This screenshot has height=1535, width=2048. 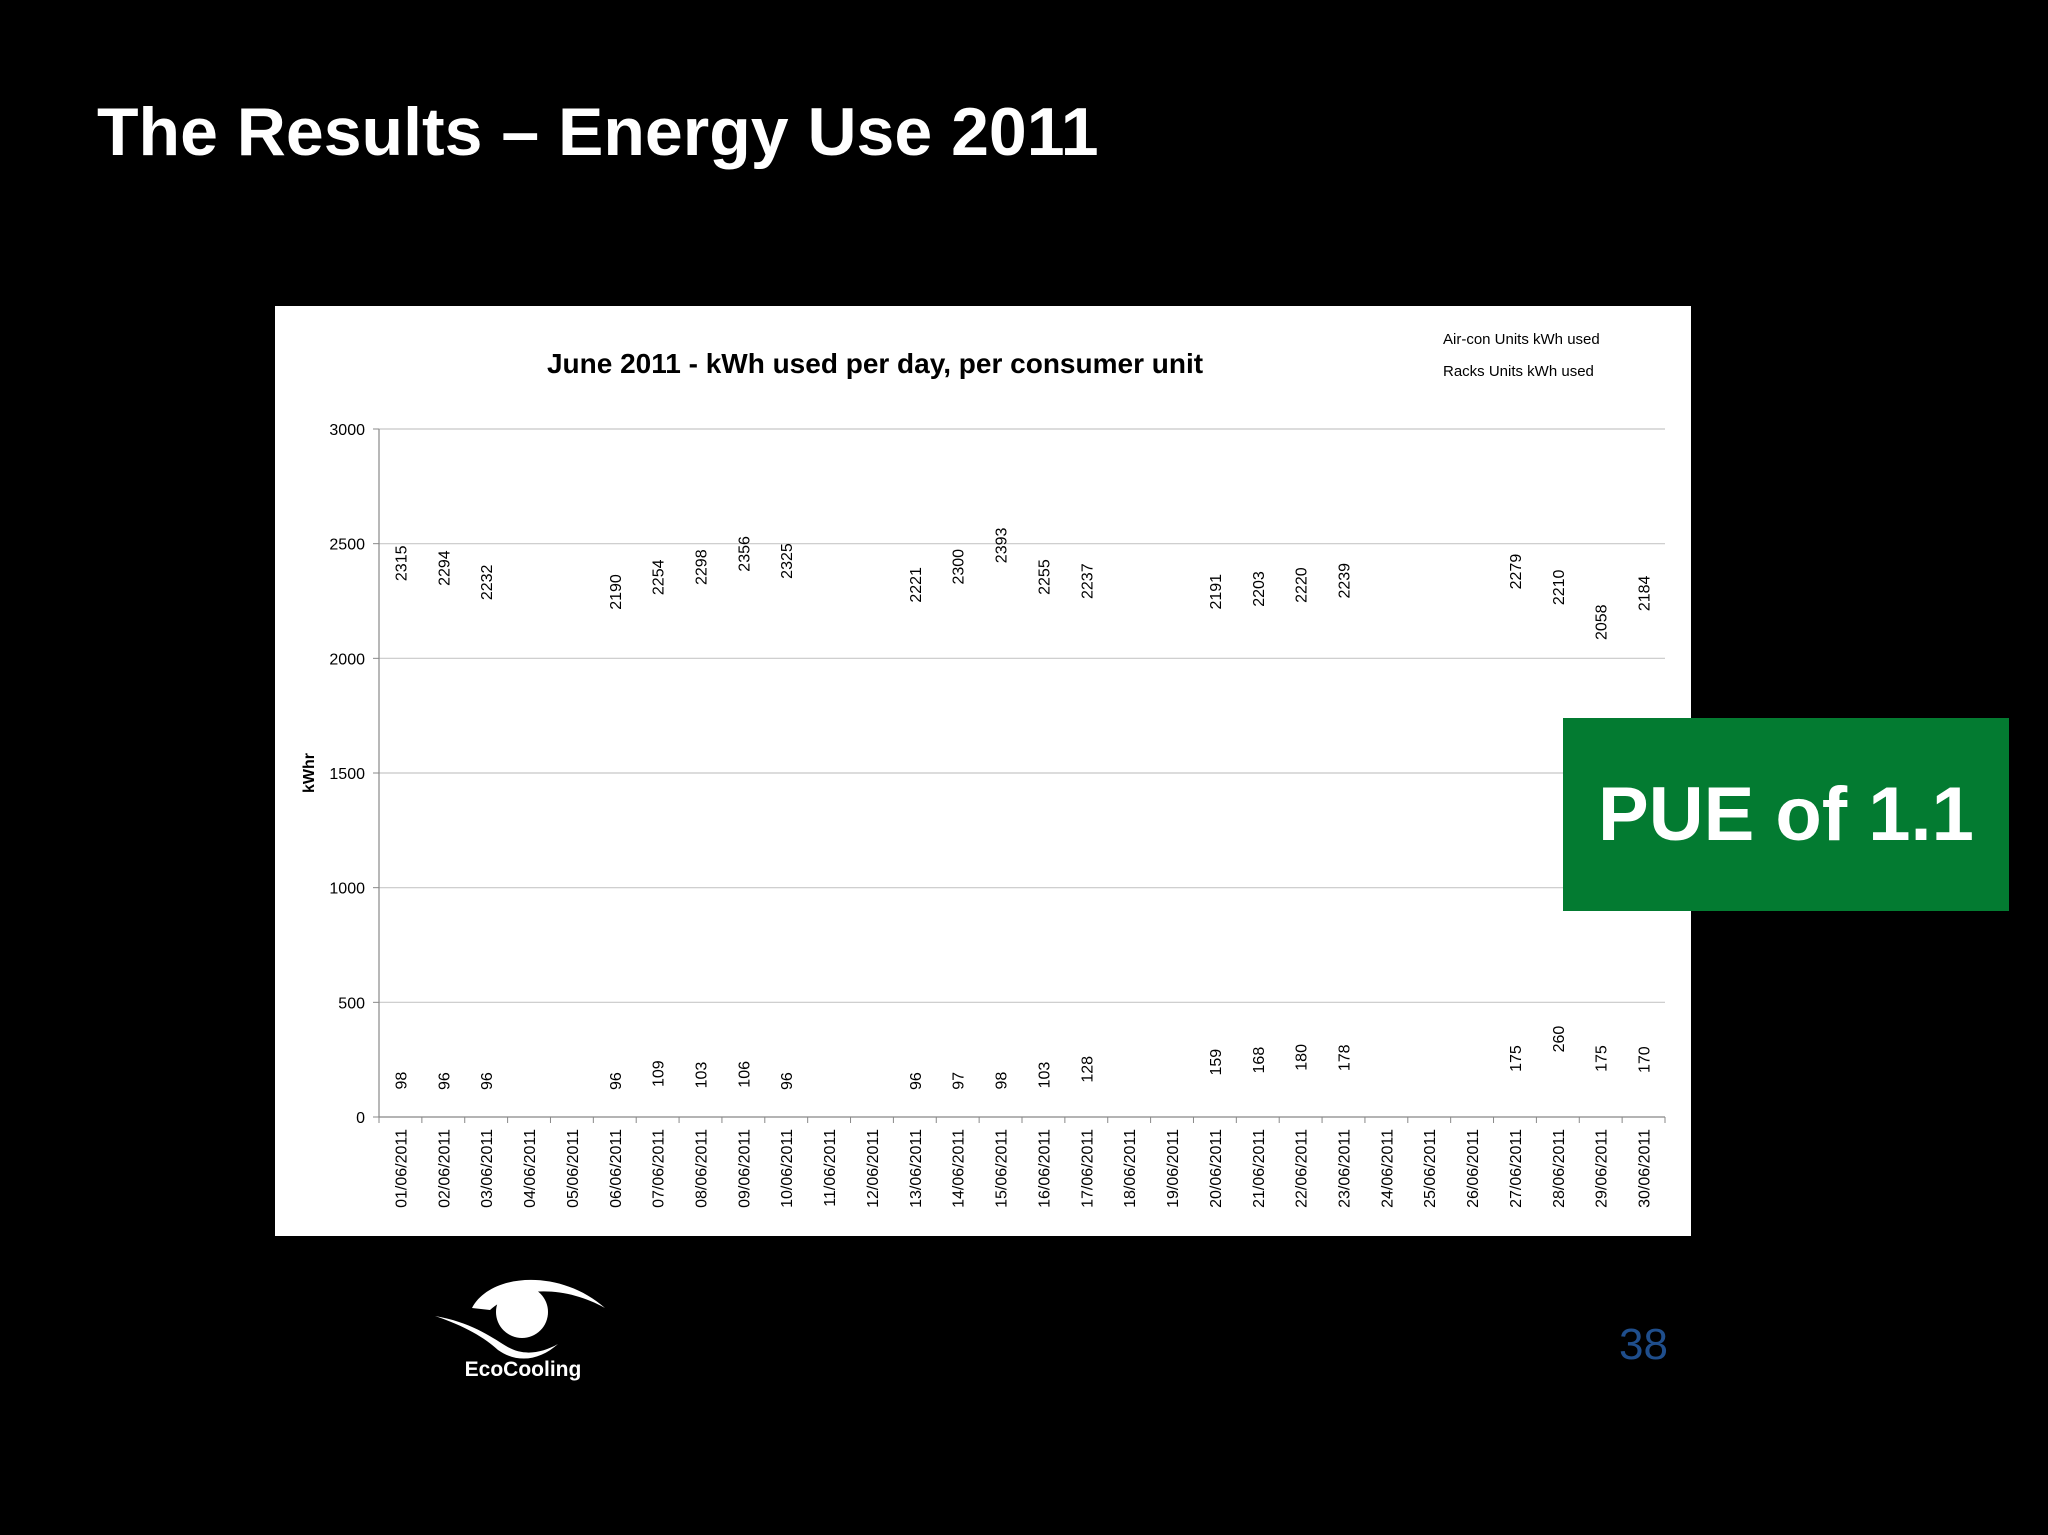 I want to click on x-tick-label: 18/06/2011, so click(x=1130, y=1168).